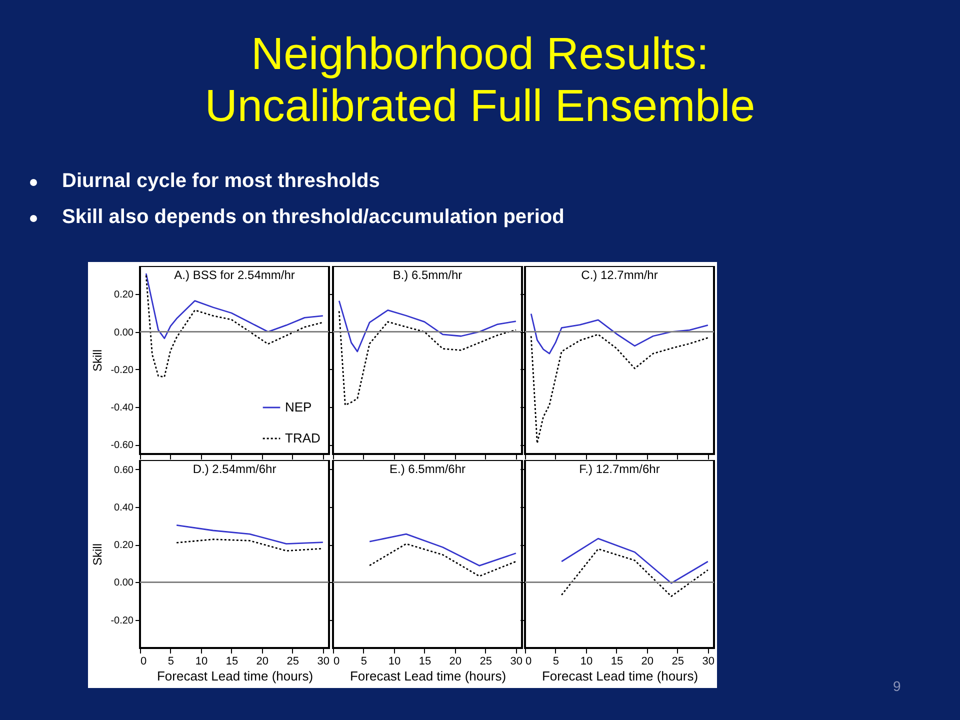  I want to click on chart-title: C.) 12.7mm/hr, so click(619, 275).